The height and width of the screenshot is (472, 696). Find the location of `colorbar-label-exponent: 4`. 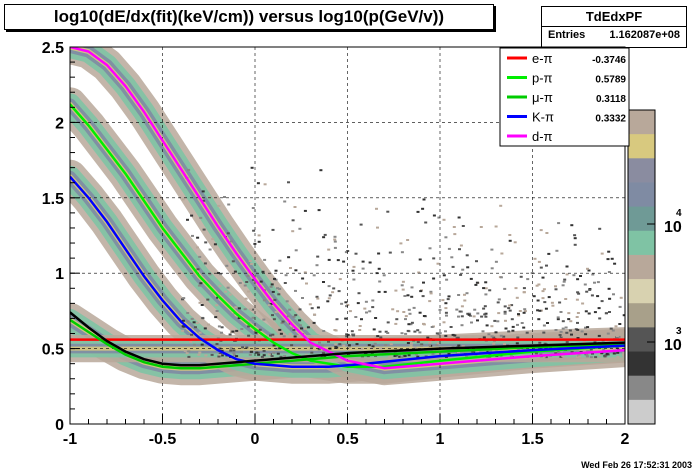

colorbar-label-exponent: 4 is located at coordinates (679, 213).